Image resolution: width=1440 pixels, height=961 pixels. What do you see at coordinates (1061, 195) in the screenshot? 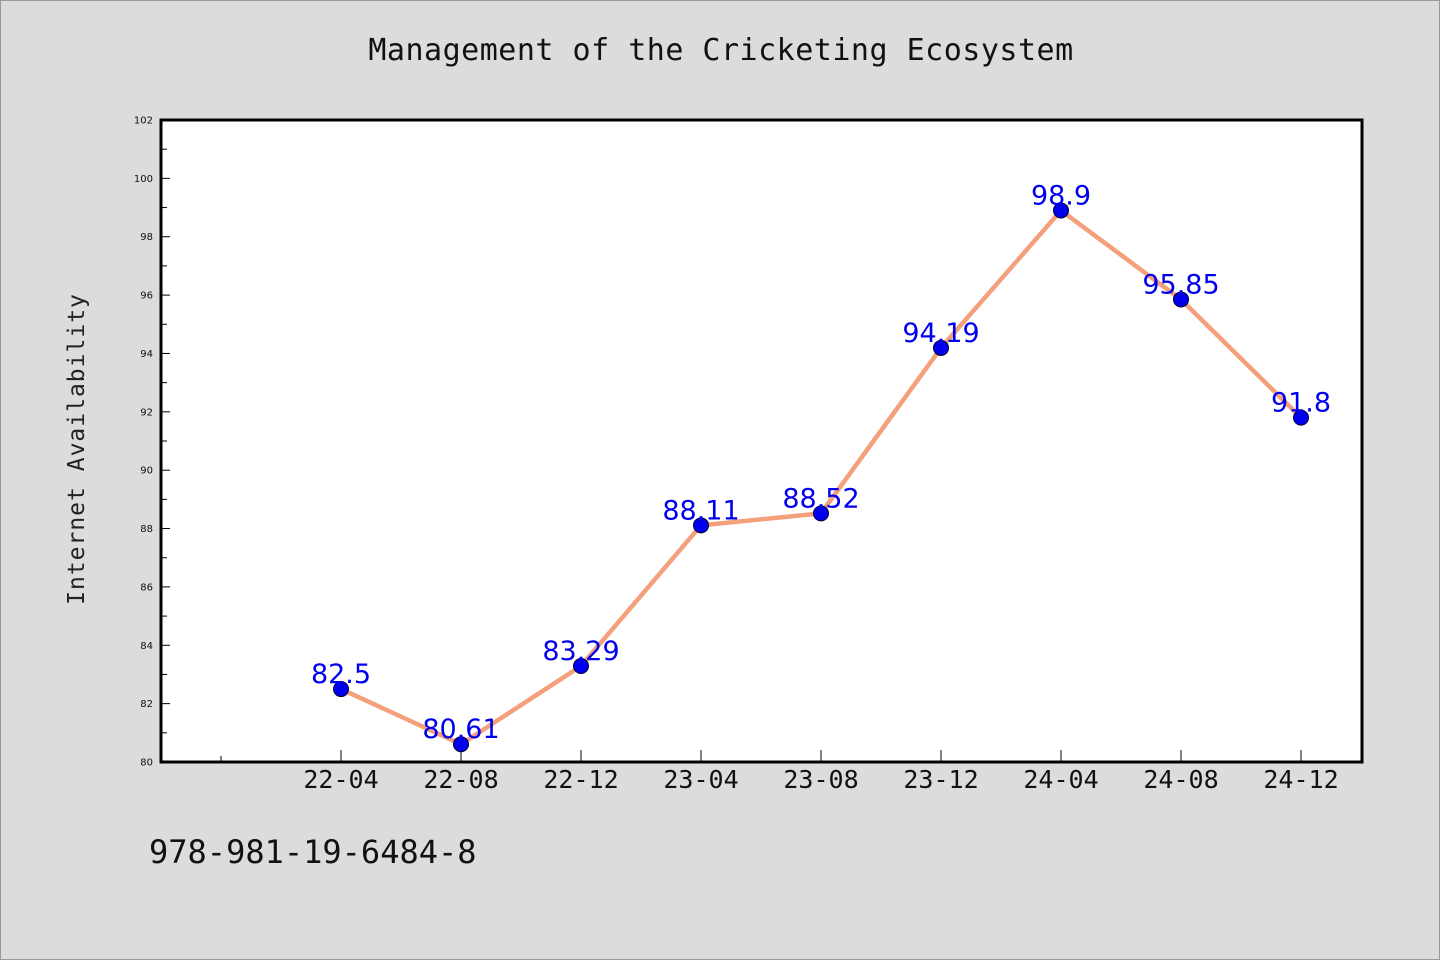
I see `data-label: 98.9` at bounding box center [1061, 195].